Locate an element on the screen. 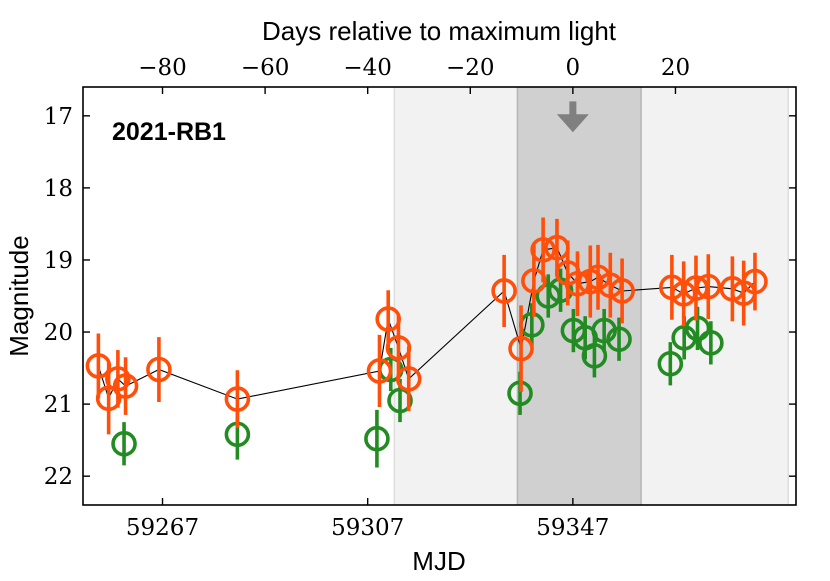 This screenshot has height=581, width=830. y-tick-label-3: 20 is located at coordinates (58, 333).